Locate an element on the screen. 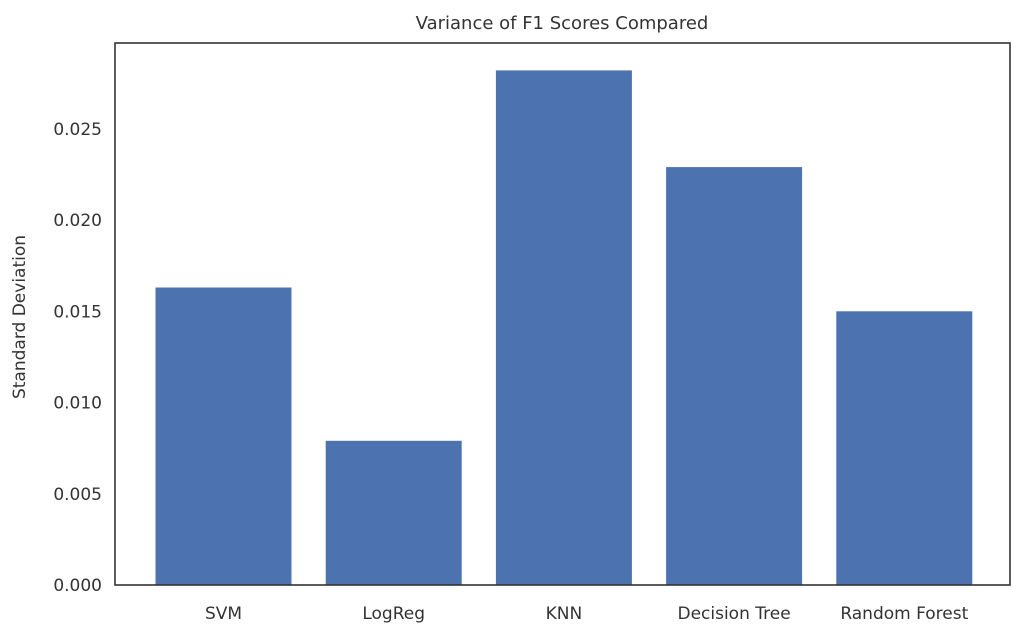 Image resolution: width=1028 pixels, height=634 pixels. chart-title: Variance of F1 Scores Compared is located at coordinates (562, 23).